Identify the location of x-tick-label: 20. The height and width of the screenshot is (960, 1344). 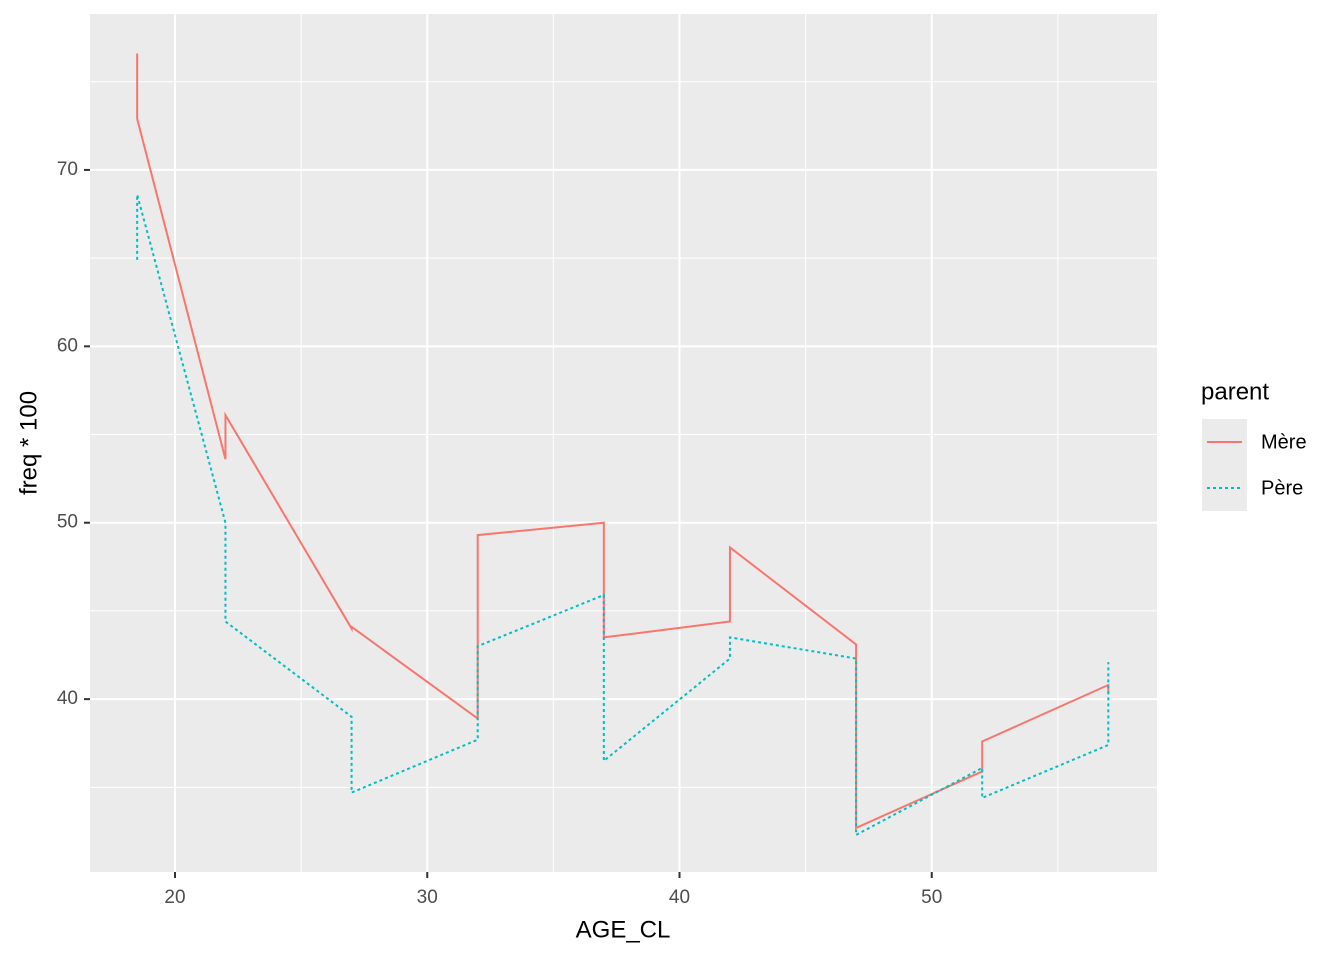
(174, 897).